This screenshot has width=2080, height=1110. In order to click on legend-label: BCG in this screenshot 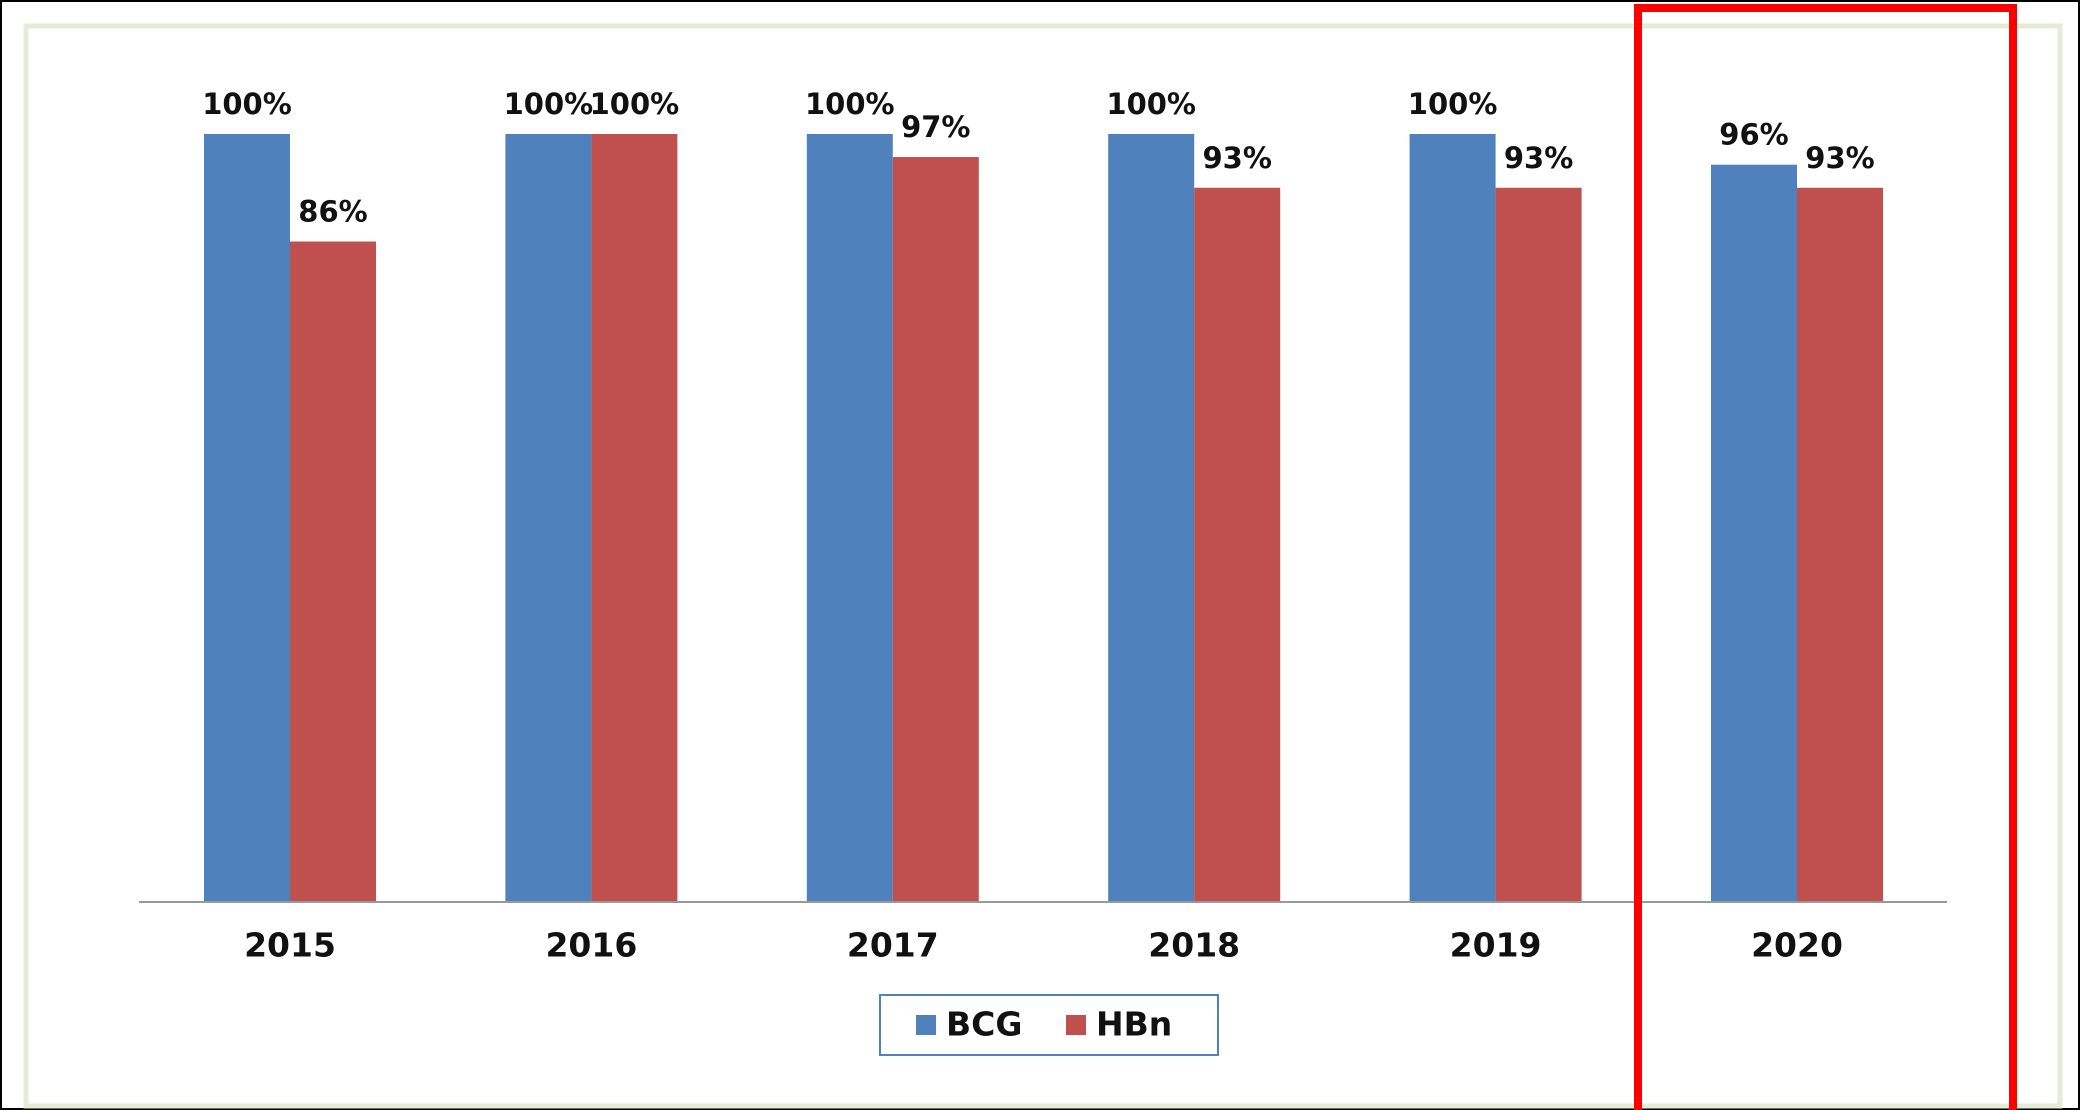, I will do `click(984, 1024)`.